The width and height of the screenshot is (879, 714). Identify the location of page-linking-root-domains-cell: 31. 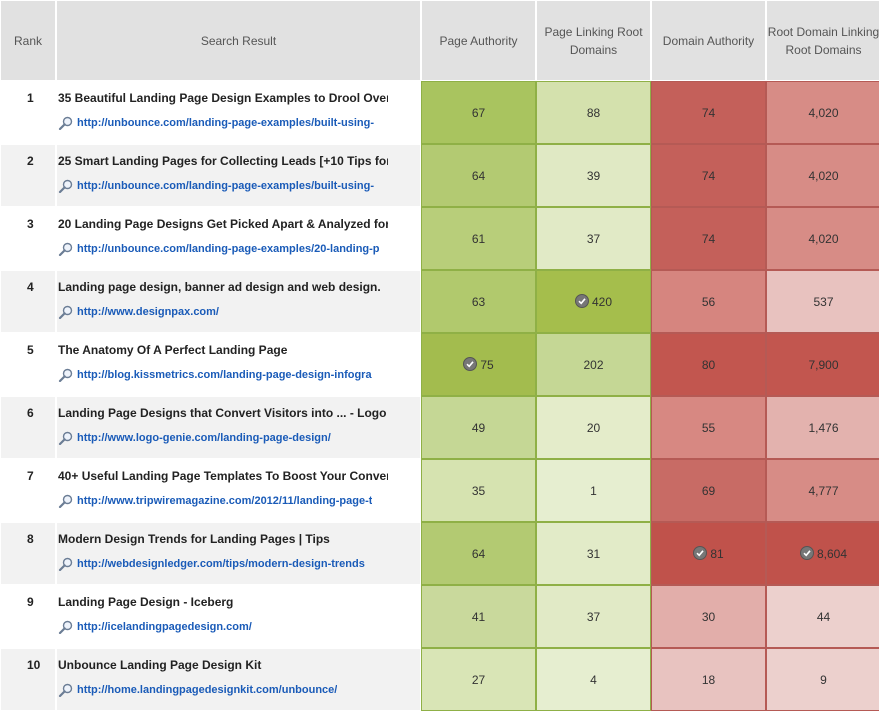
(593, 553).